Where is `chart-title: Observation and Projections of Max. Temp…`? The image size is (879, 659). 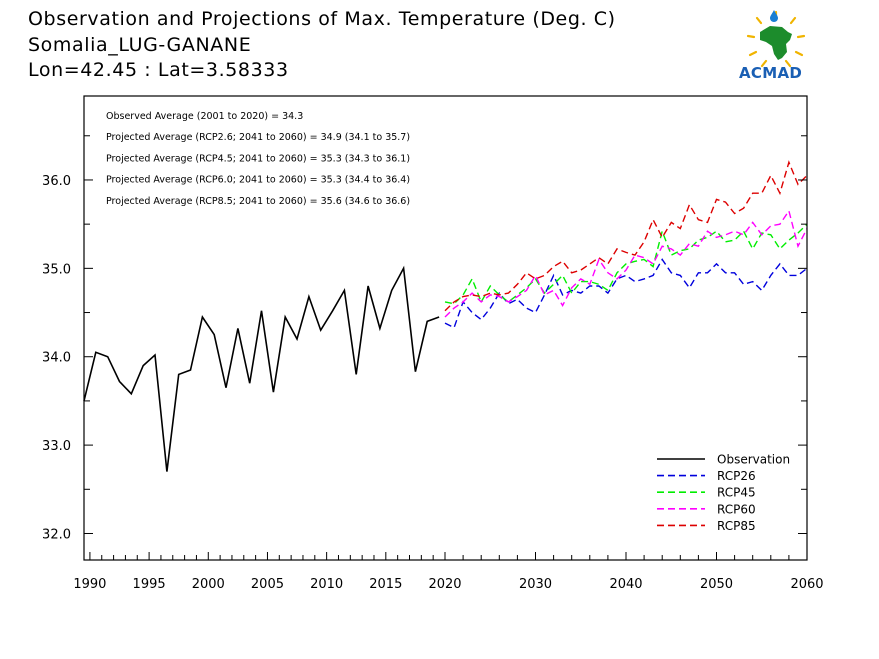 chart-title: Observation and Projections of Max. Temp… is located at coordinates (322, 19).